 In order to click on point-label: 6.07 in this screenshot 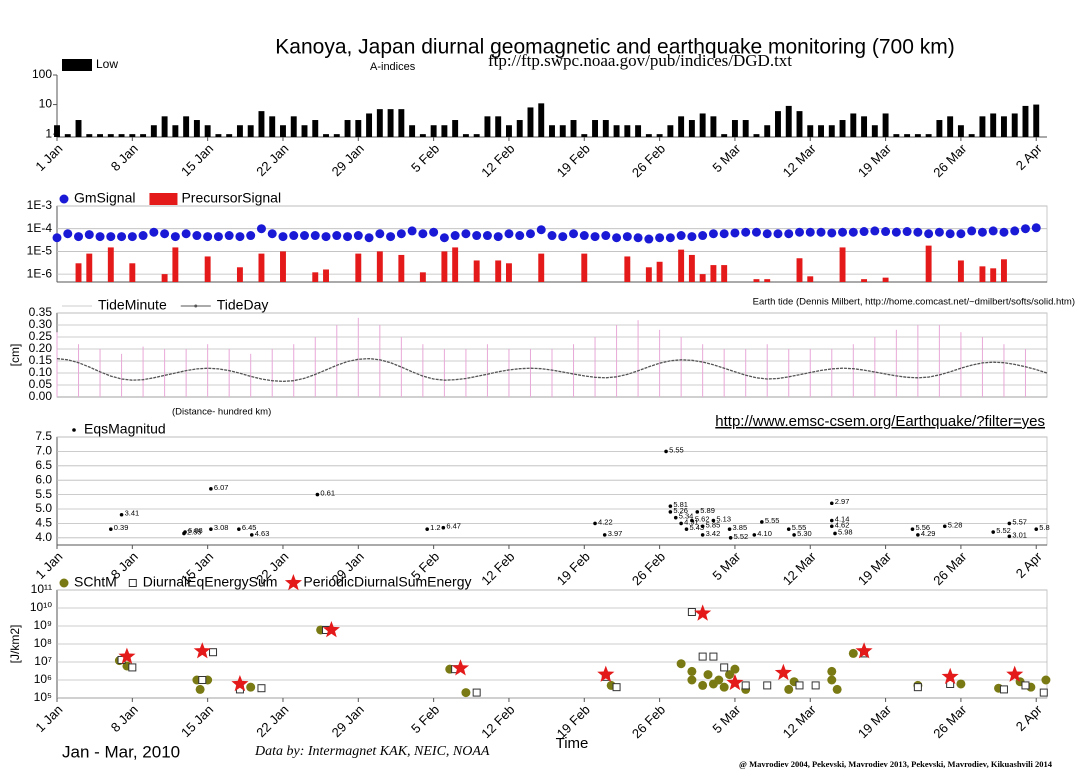, I will do `click(221, 487)`.